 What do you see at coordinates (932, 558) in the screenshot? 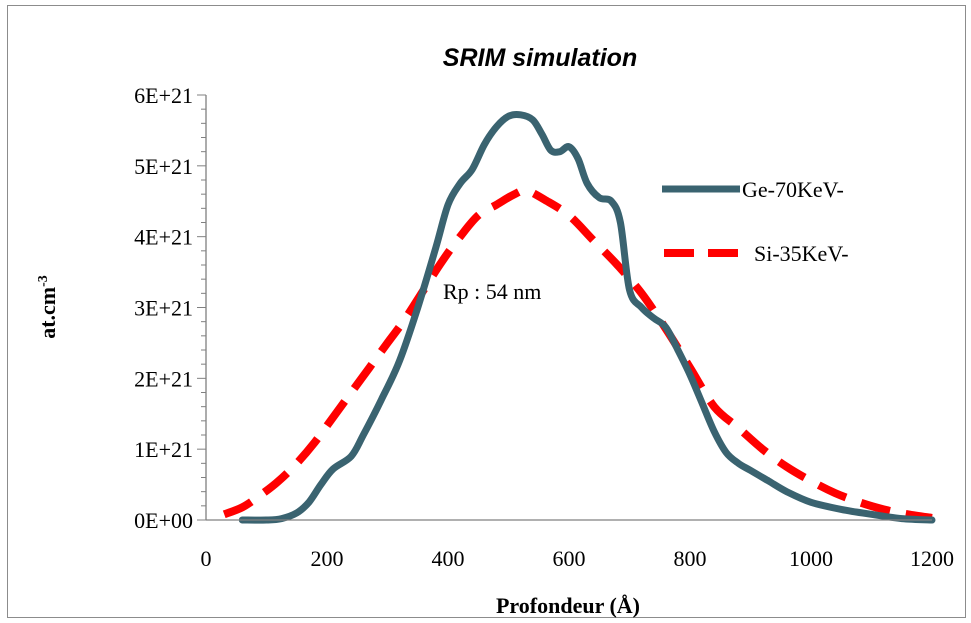
I see `x-tick-label: 1200` at bounding box center [932, 558].